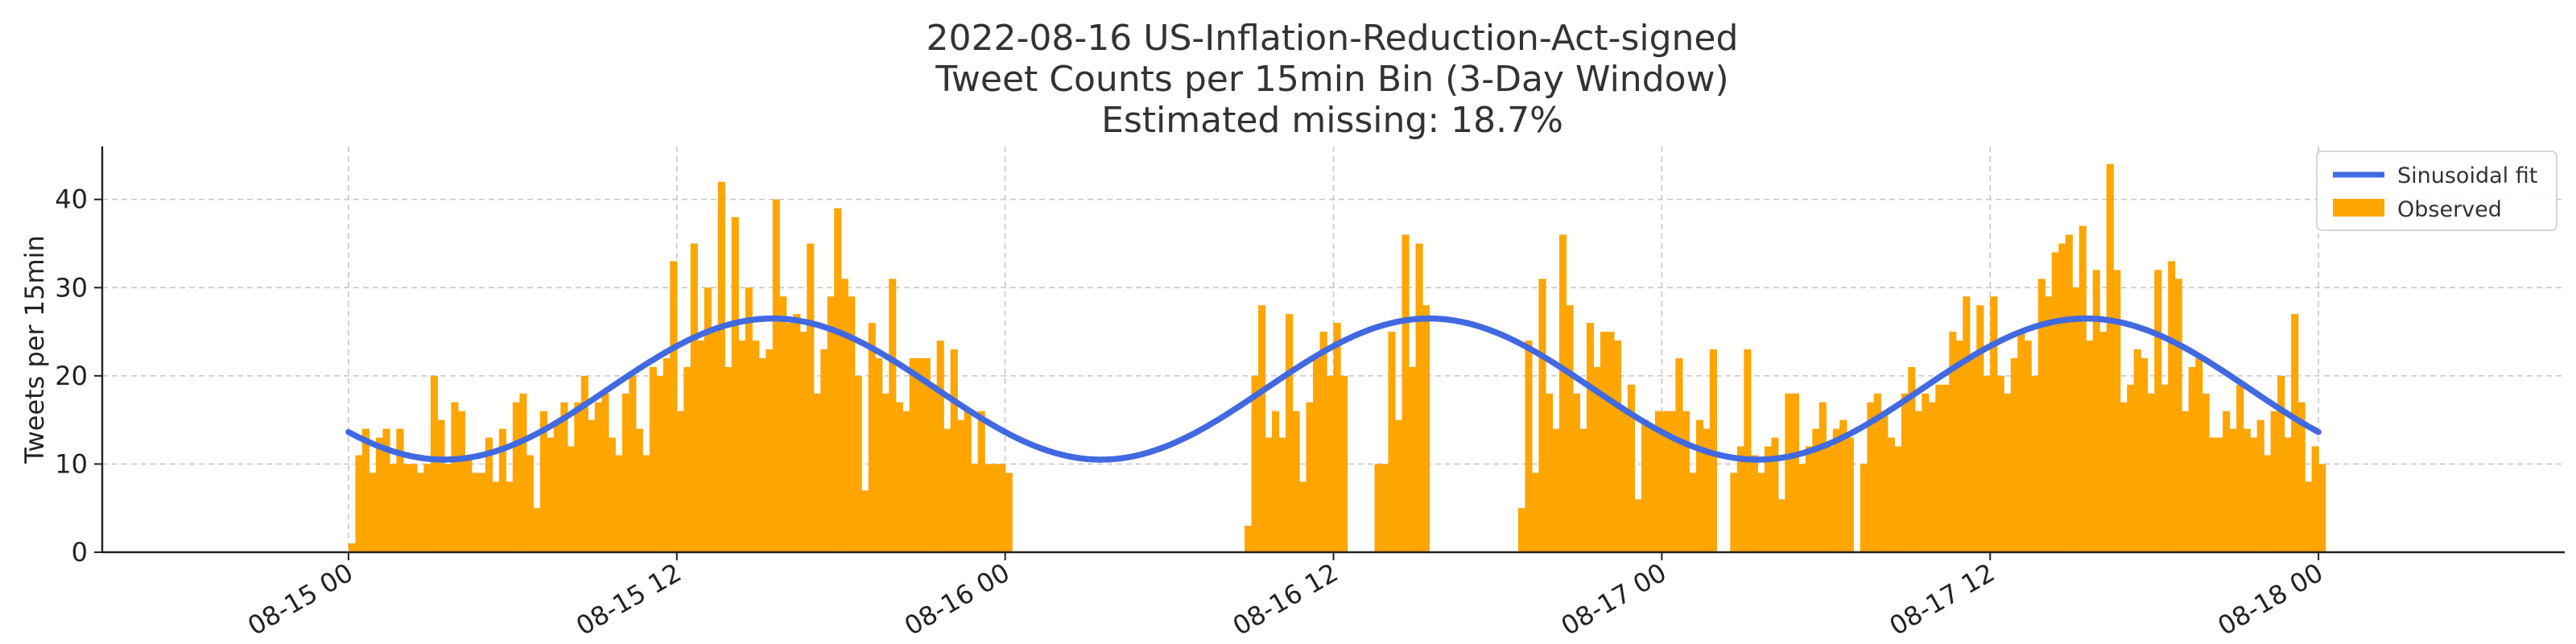  Describe the element at coordinates (1614, 599) in the screenshot. I see `x-tick-label: 08-17 00` at that location.